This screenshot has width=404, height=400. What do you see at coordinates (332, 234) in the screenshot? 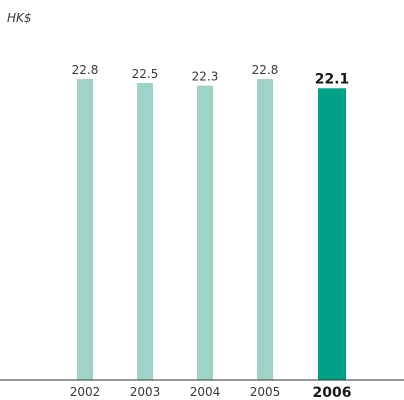
I see `bar-2006` at bounding box center [332, 234].